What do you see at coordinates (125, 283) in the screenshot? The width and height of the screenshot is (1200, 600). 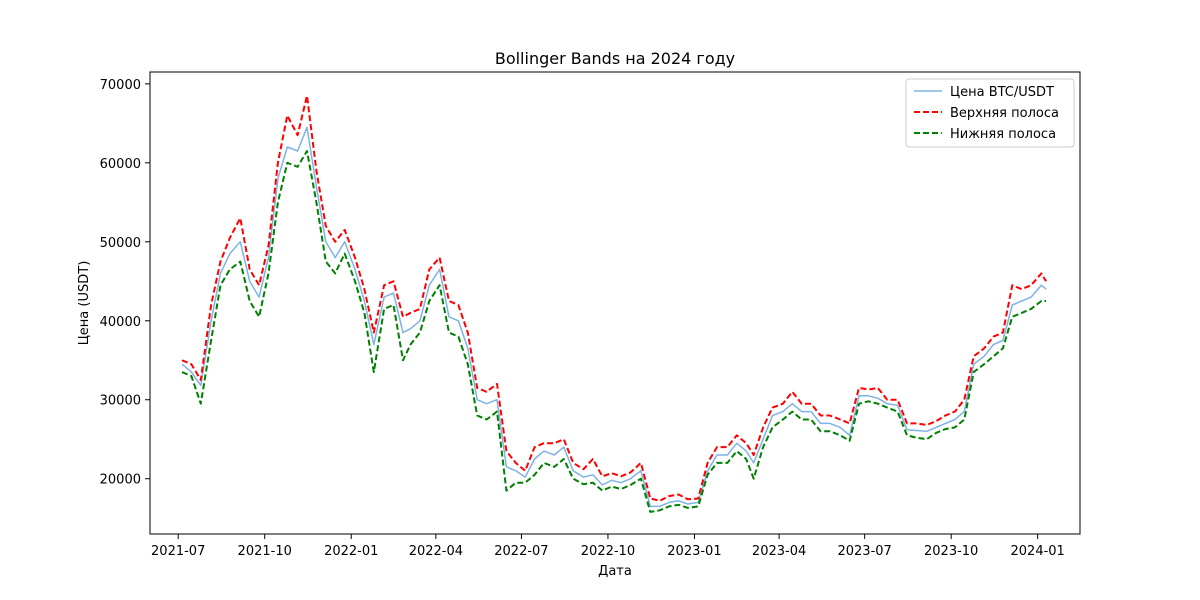 I see `y-axis: 20000 30000 40000 50000 60000 70000` at bounding box center [125, 283].